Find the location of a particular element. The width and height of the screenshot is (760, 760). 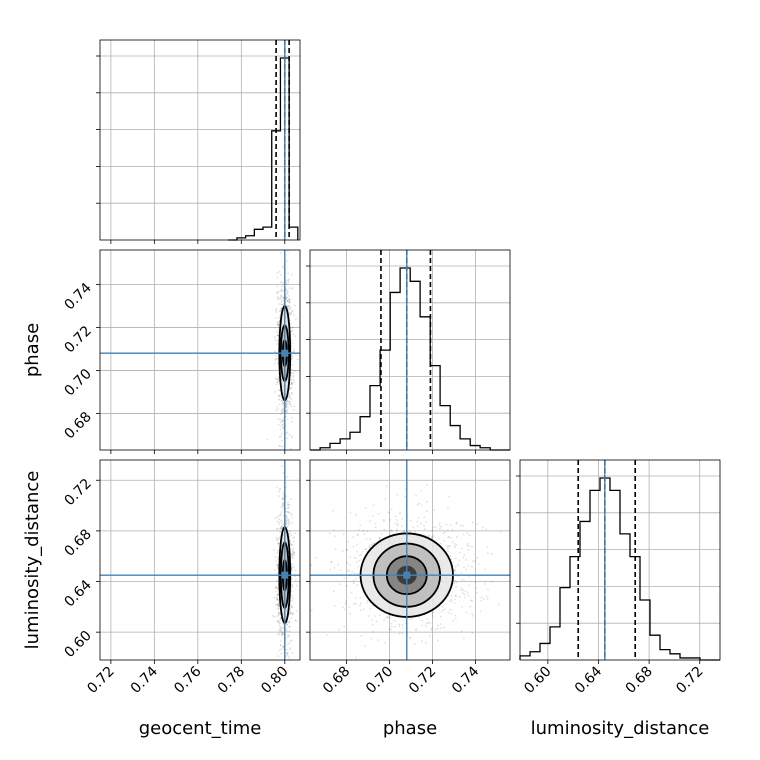

x-axis-label-phase: phase is located at coordinates (410, 728).